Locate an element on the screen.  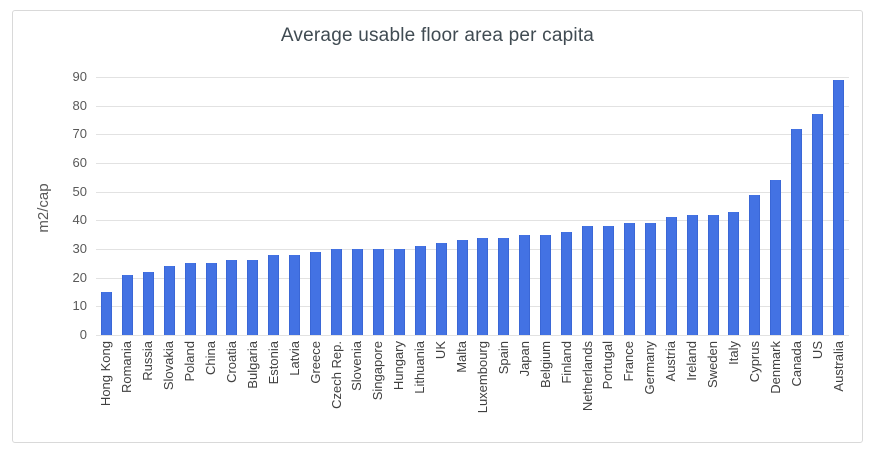
x-tick-label: Canada is located at coordinates (796, 364).